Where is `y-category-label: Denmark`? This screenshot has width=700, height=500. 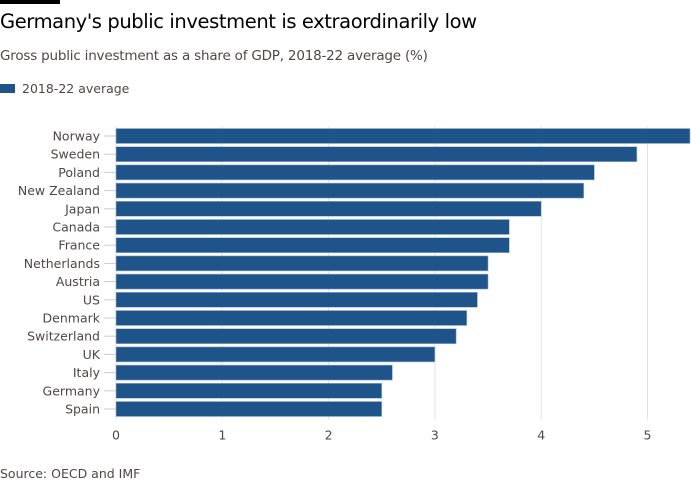
y-category-label: Denmark is located at coordinates (72, 318).